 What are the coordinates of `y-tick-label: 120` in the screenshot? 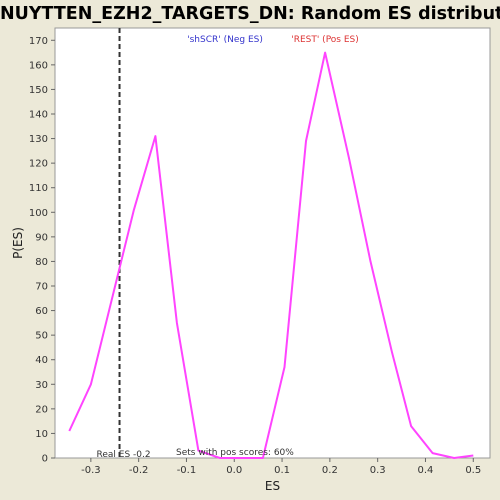 It's located at (38, 164).